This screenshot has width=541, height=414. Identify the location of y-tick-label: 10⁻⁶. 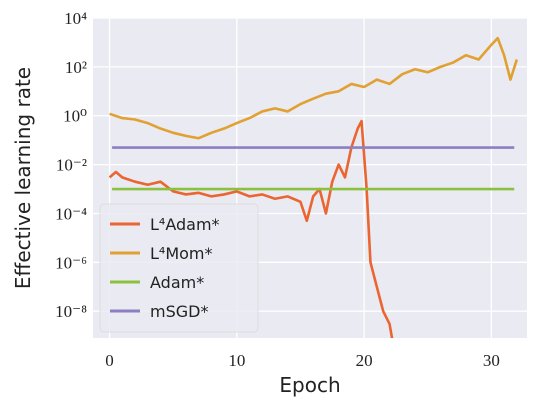
(71, 262).